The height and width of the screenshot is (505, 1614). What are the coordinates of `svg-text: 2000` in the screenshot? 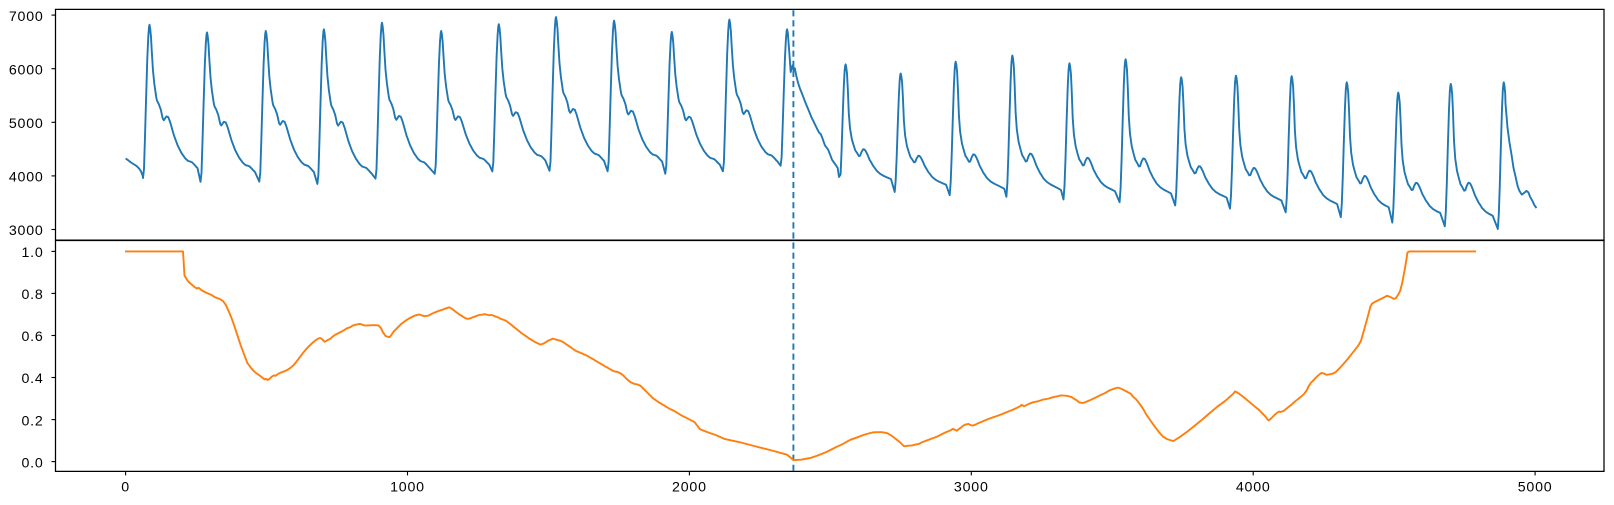 It's located at (689, 488).